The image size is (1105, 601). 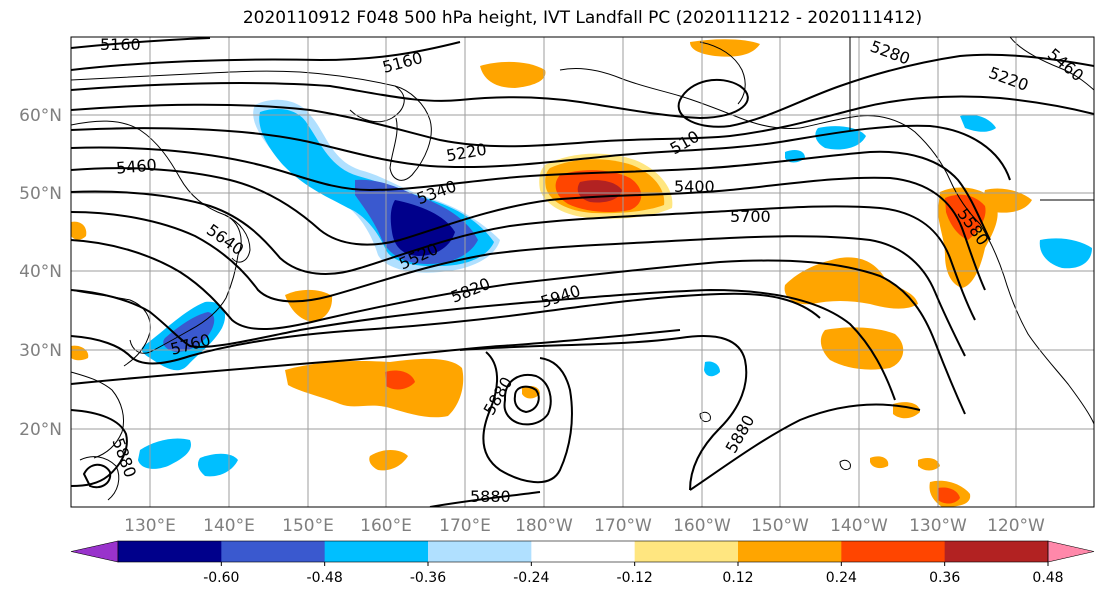 What do you see at coordinates (386, 526) in the screenshot?
I see `lon-label: 160°E` at bounding box center [386, 526].